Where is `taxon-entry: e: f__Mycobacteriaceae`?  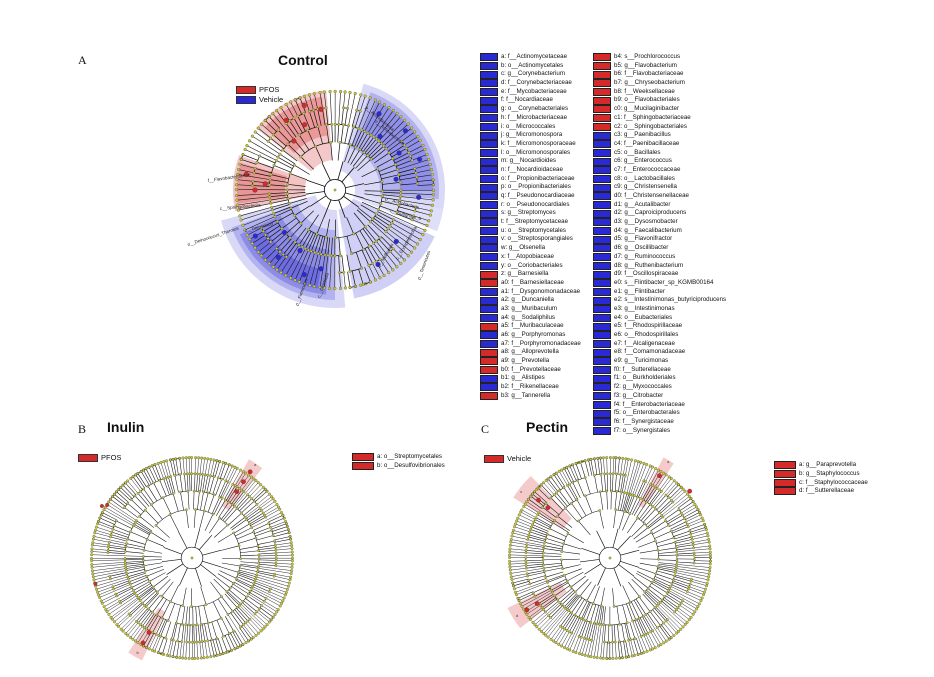 taxon-entry: e: f__Mycobacteriaceae is located at coordinates (530, 92).